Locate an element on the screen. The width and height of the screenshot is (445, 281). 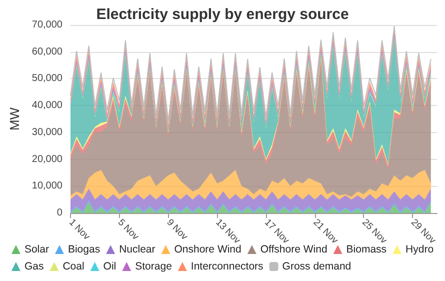
legend-label: Biomass is located at coordinates (366, 250).